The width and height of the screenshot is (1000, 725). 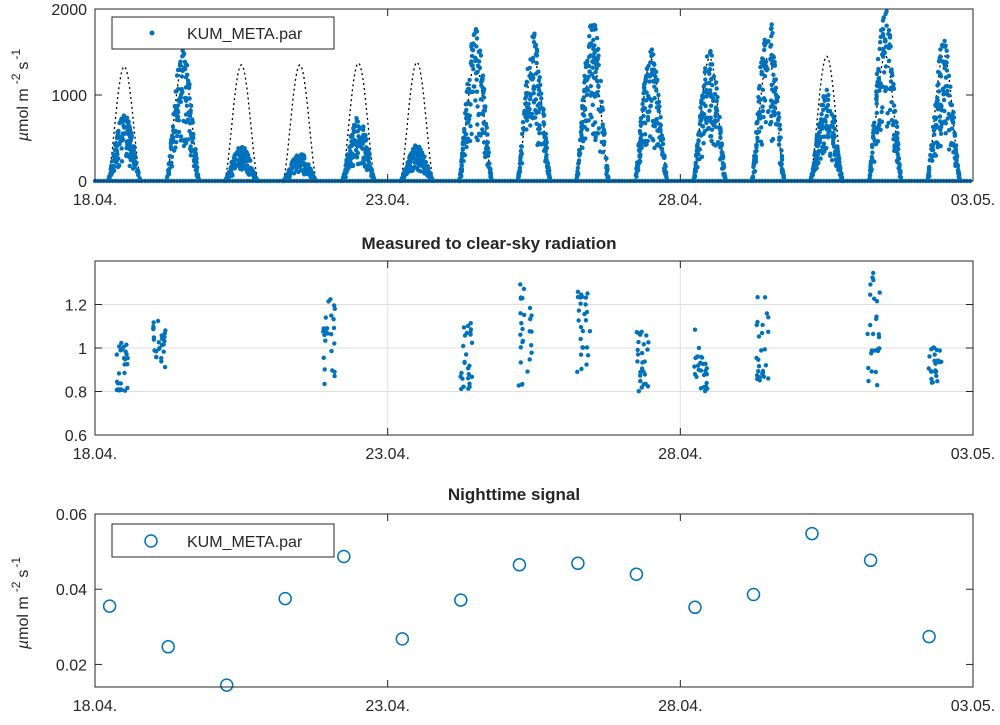 What do you see at coordinates (680, 454) in the screenshot?
I see `x-tick-label: 28.04.` at bounding box center [680, 454].